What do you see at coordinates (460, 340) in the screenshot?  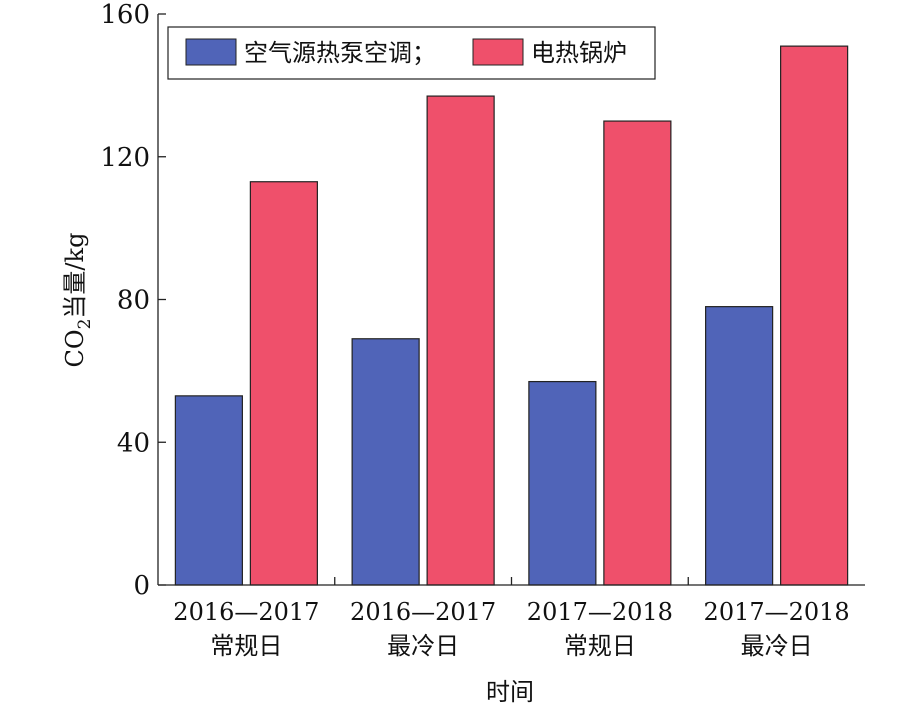 I see `bar-series2-cat2` at bounding box center [460, 340].